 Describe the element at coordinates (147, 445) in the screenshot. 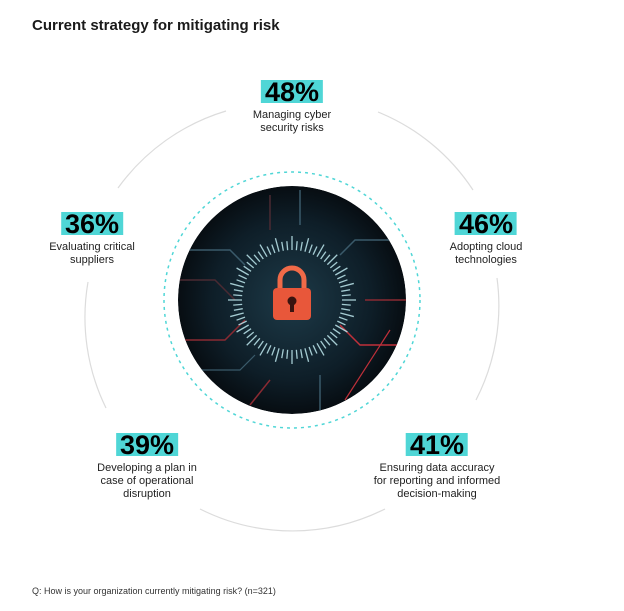

I see `stat-value: 39%` at that location.